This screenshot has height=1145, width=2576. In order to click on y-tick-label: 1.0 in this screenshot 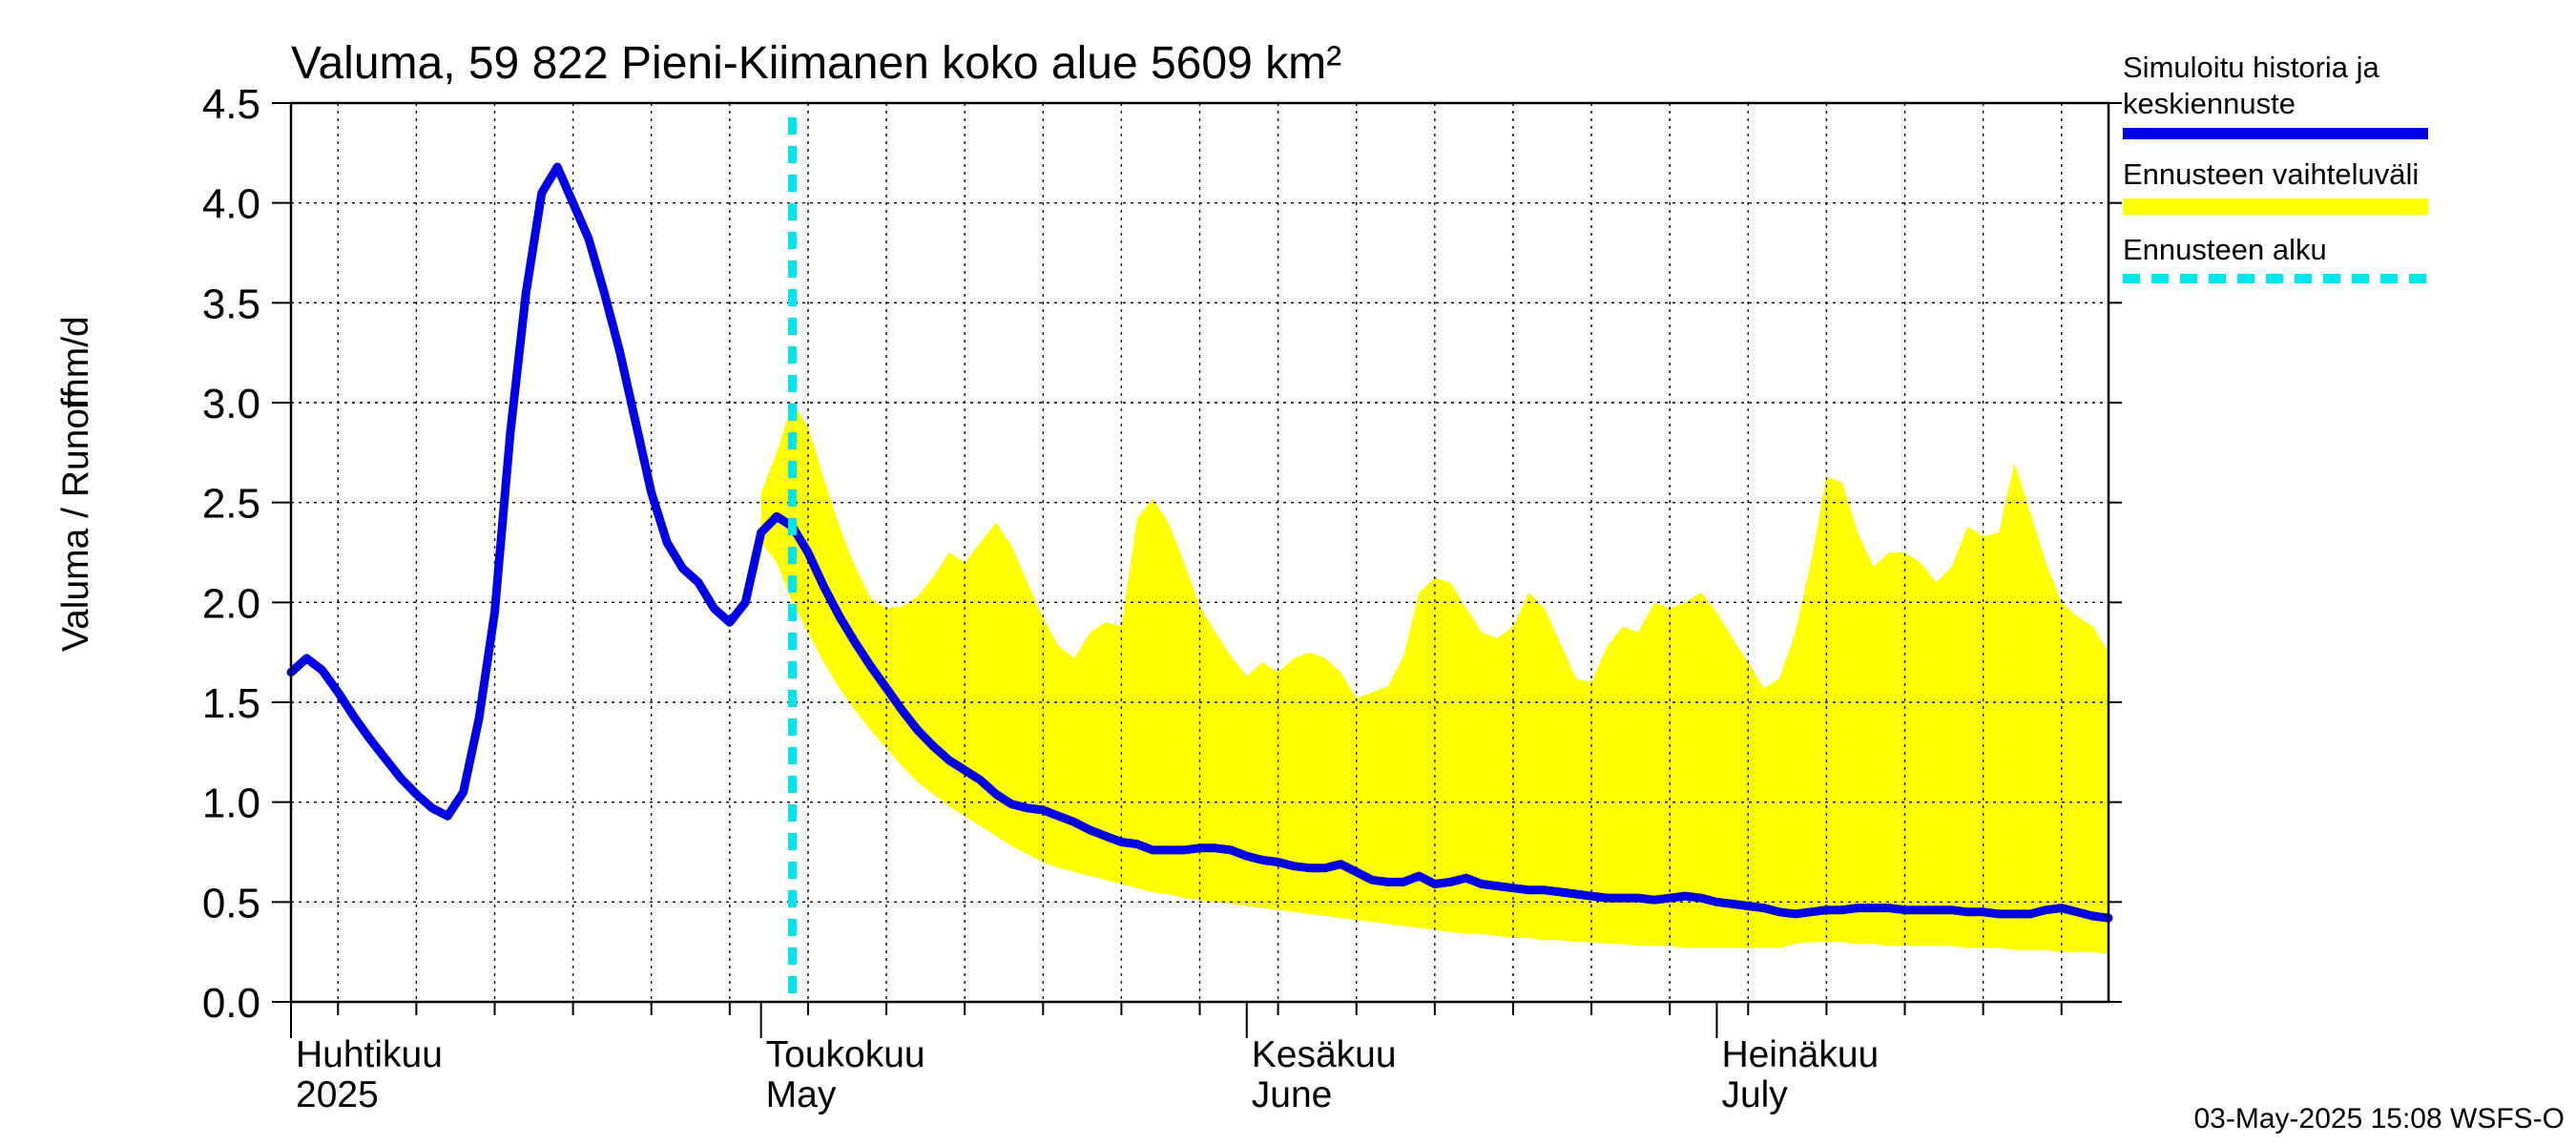, I will do `click(231, 804)`.